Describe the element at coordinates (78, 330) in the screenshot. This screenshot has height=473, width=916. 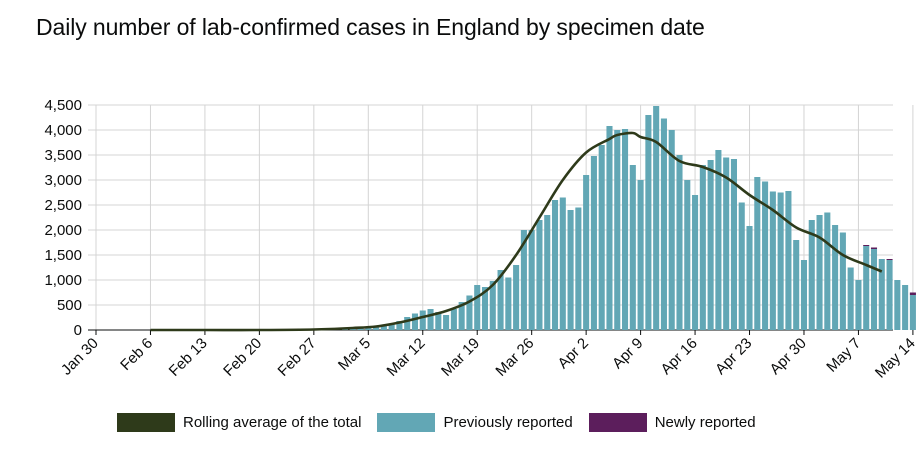
I see `y-tick-label: 0` at that location.